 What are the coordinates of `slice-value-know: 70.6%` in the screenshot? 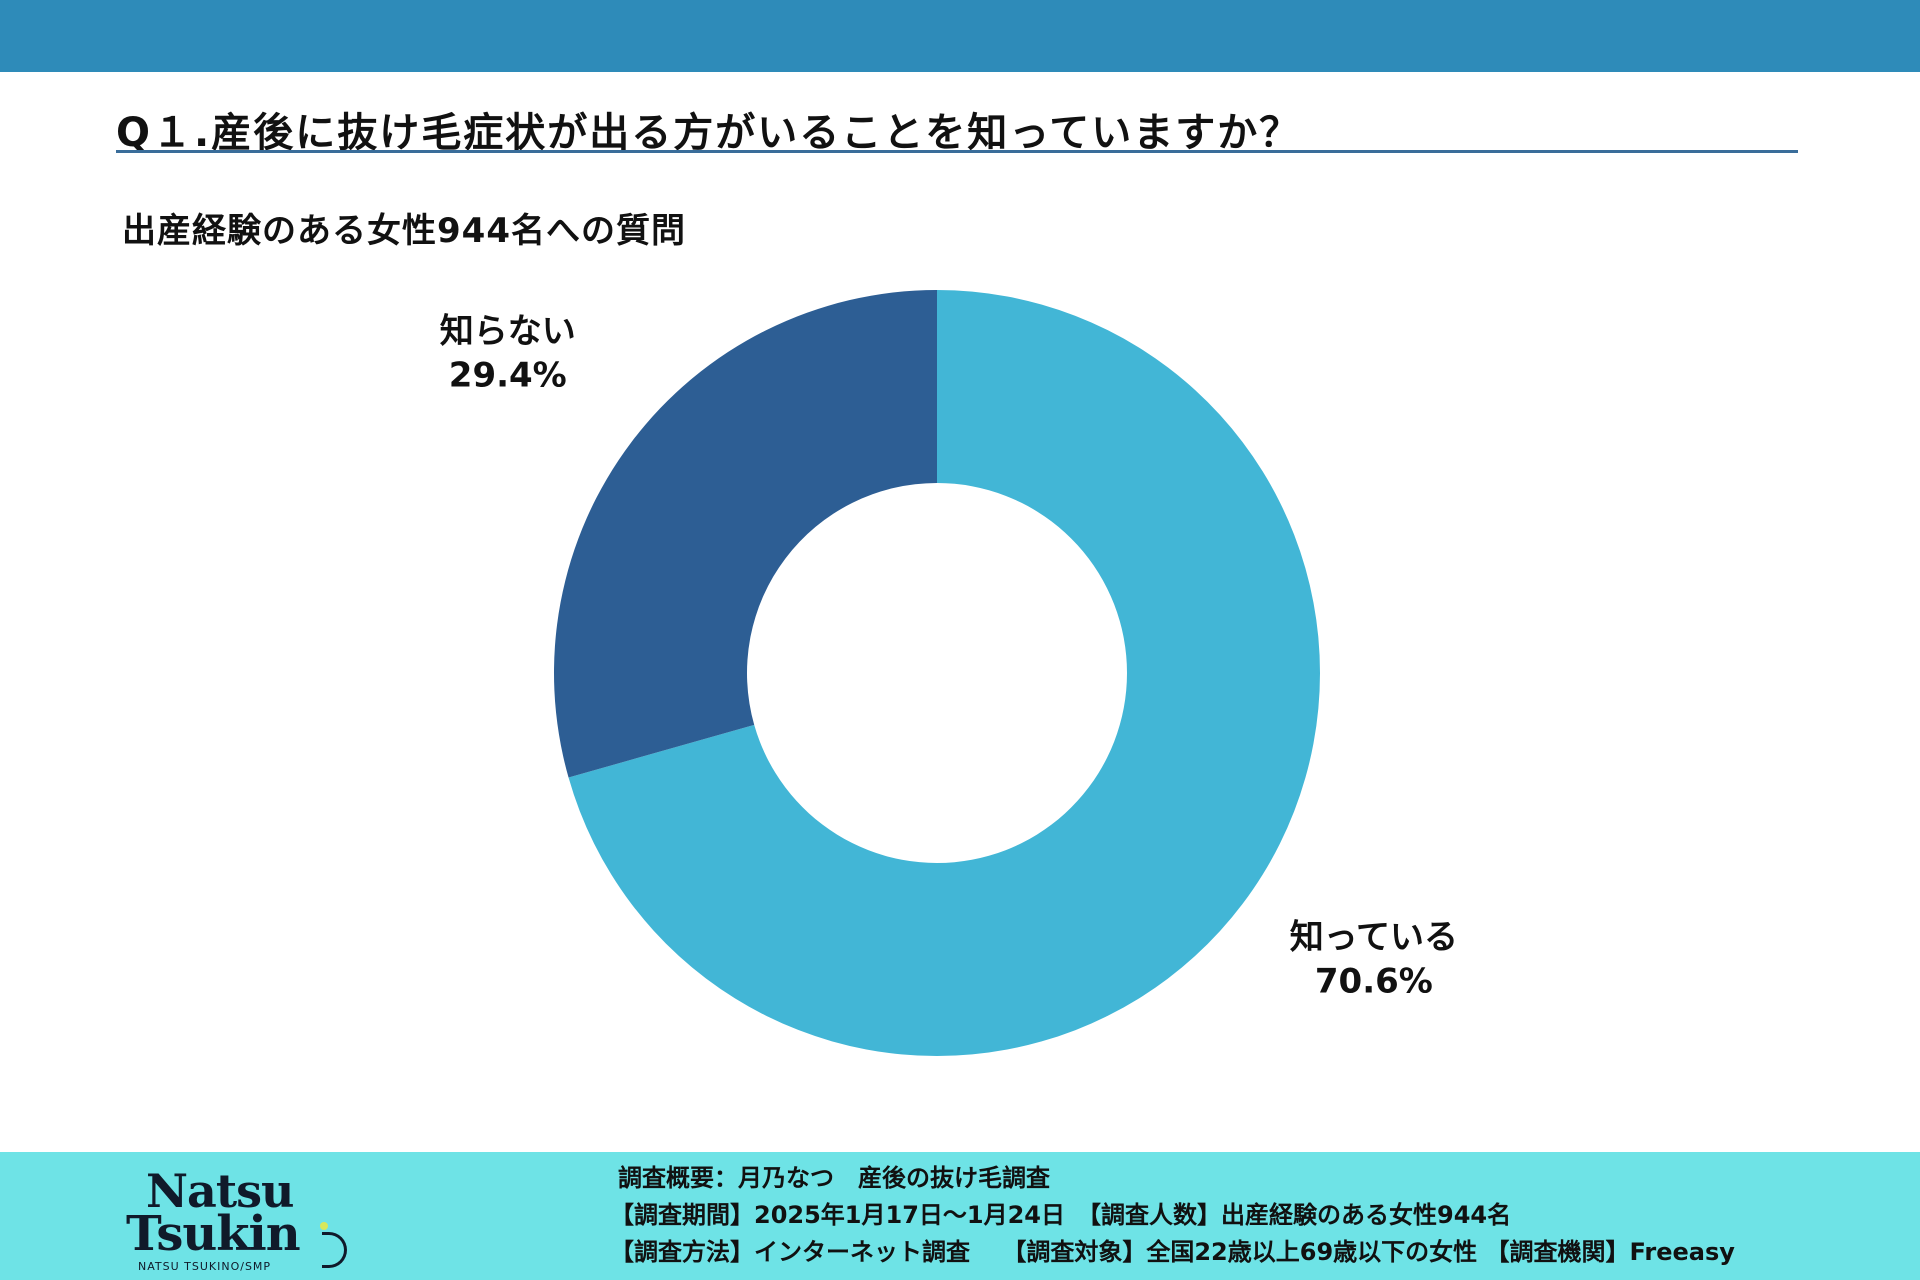 It's located at (1374, 981).